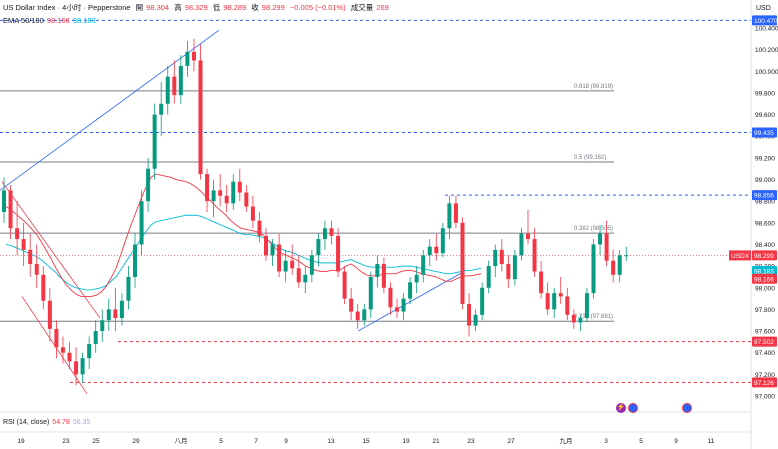 The height and width of the screenshot is (449, 778). What do you see at coordinates (273, 7) in the screenshot?
I see `close-value: 98.299` at bounding box center [273, 7].